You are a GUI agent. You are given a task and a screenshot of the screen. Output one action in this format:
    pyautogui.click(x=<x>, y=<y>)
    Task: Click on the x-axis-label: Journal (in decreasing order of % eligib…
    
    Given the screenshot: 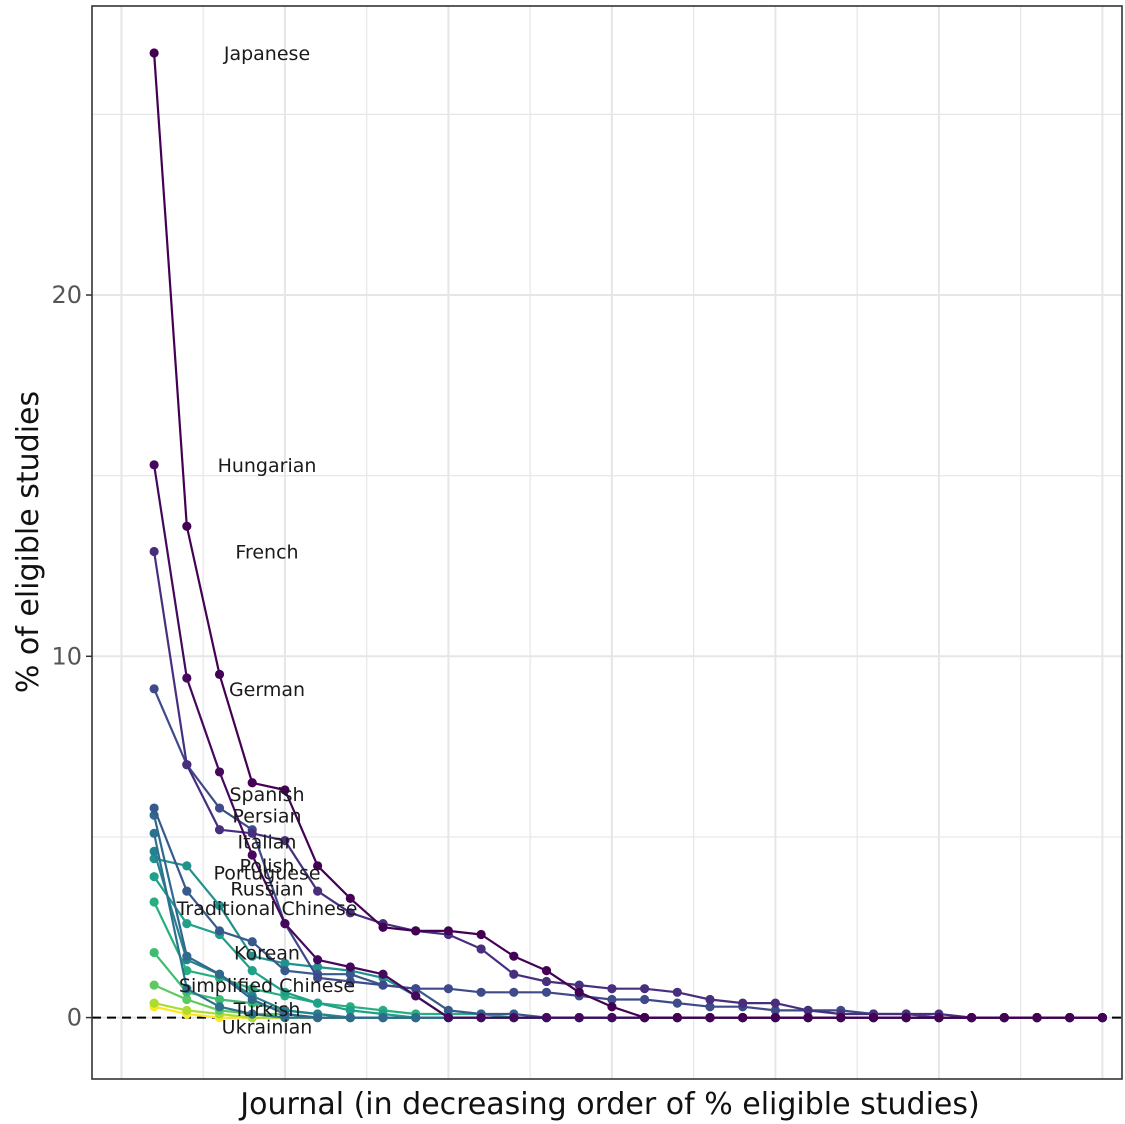 What is the action you would take?
    pyautogui.click(x=608, y=1104)
    